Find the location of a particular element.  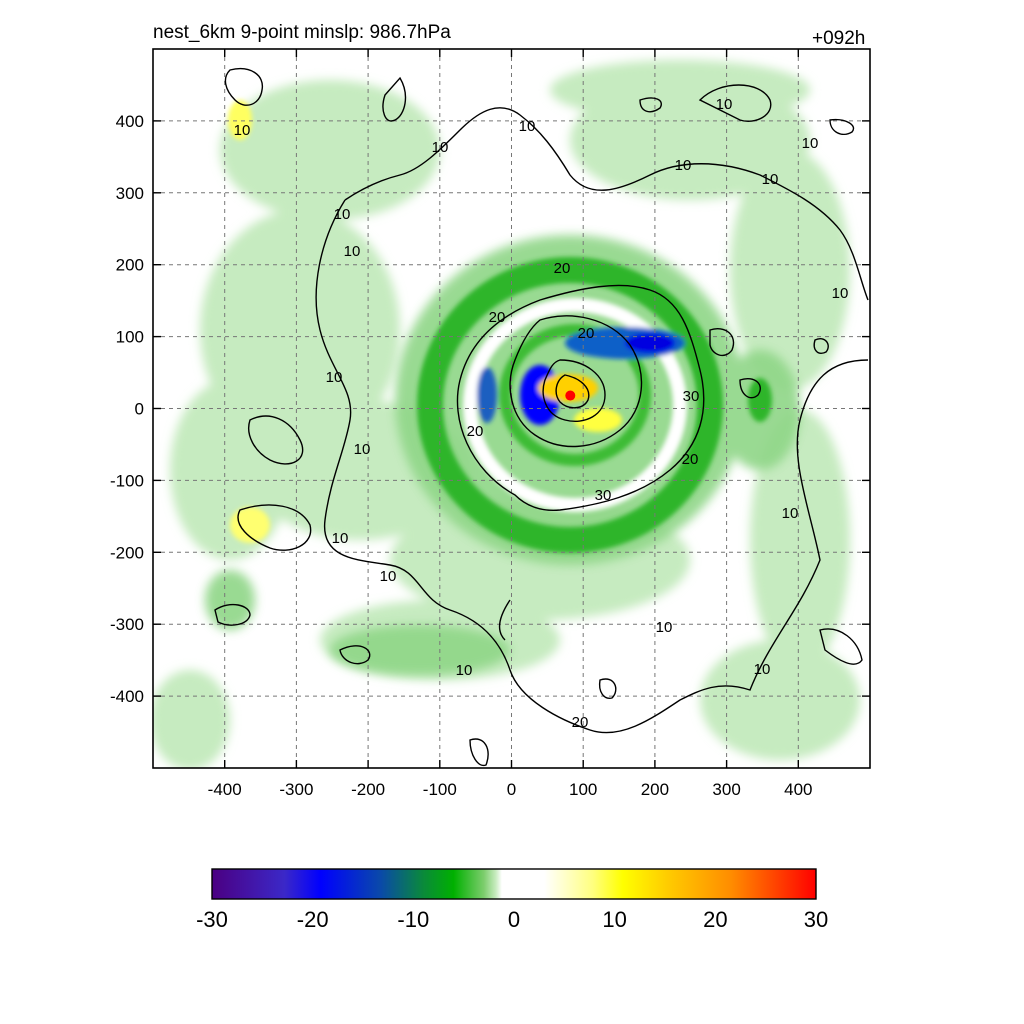

x-tick-label: 100 is located at coordinates (583, 789).